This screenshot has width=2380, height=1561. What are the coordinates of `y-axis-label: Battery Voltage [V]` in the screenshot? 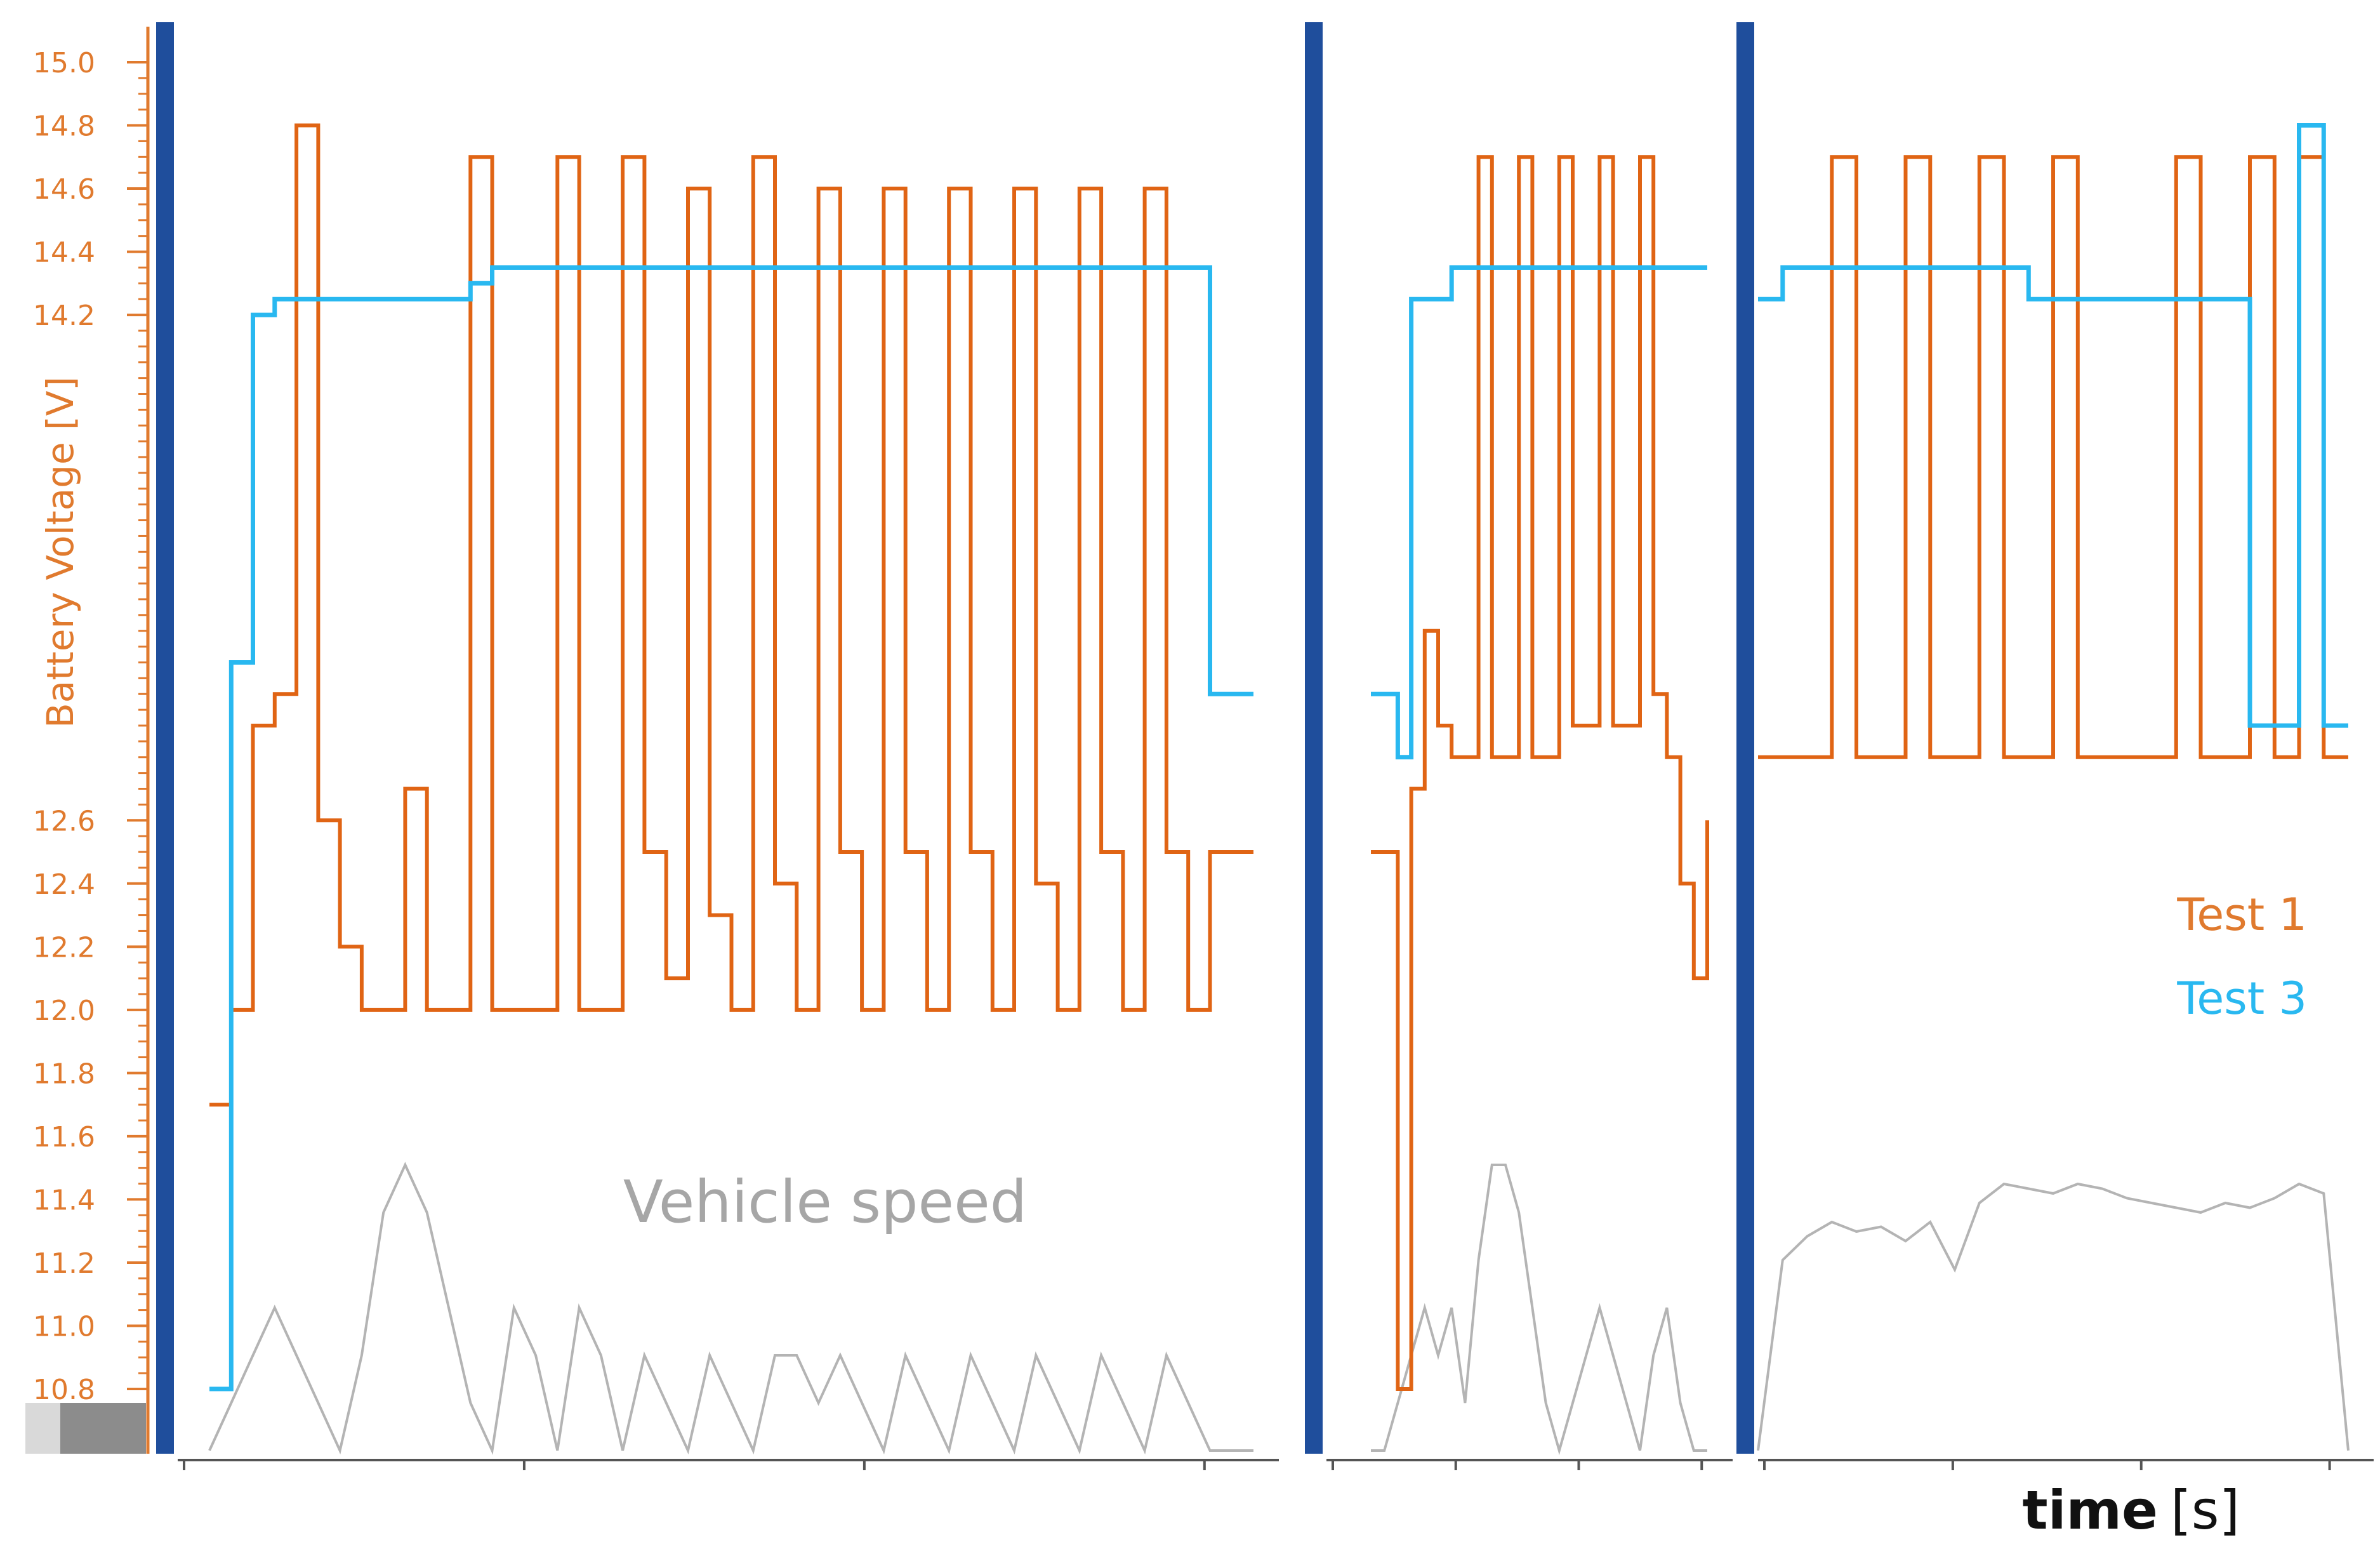 It's located at (60, 552).